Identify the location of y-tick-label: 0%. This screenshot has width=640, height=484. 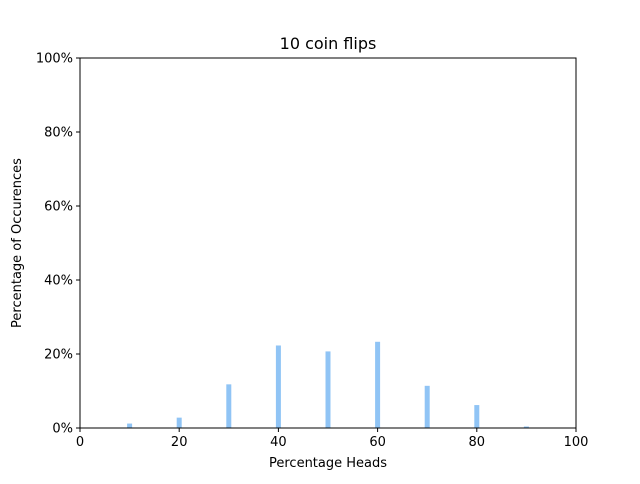
(62, 429).